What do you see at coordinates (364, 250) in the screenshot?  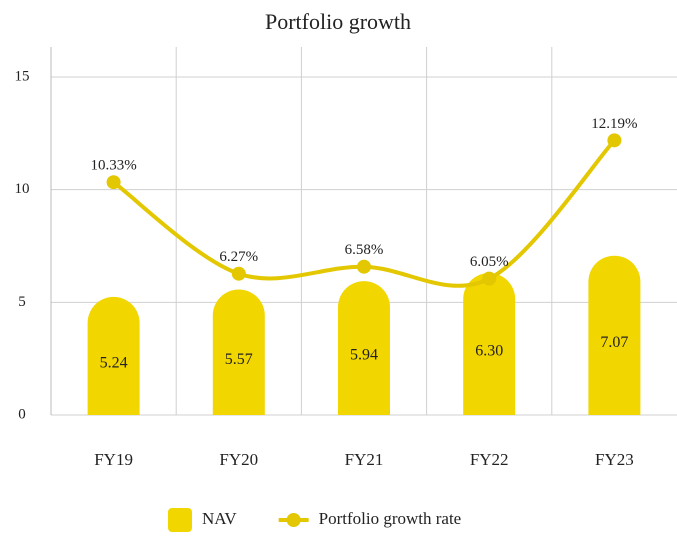 I see `line-value-label: 6.58%` at bounding box center [364, 250].